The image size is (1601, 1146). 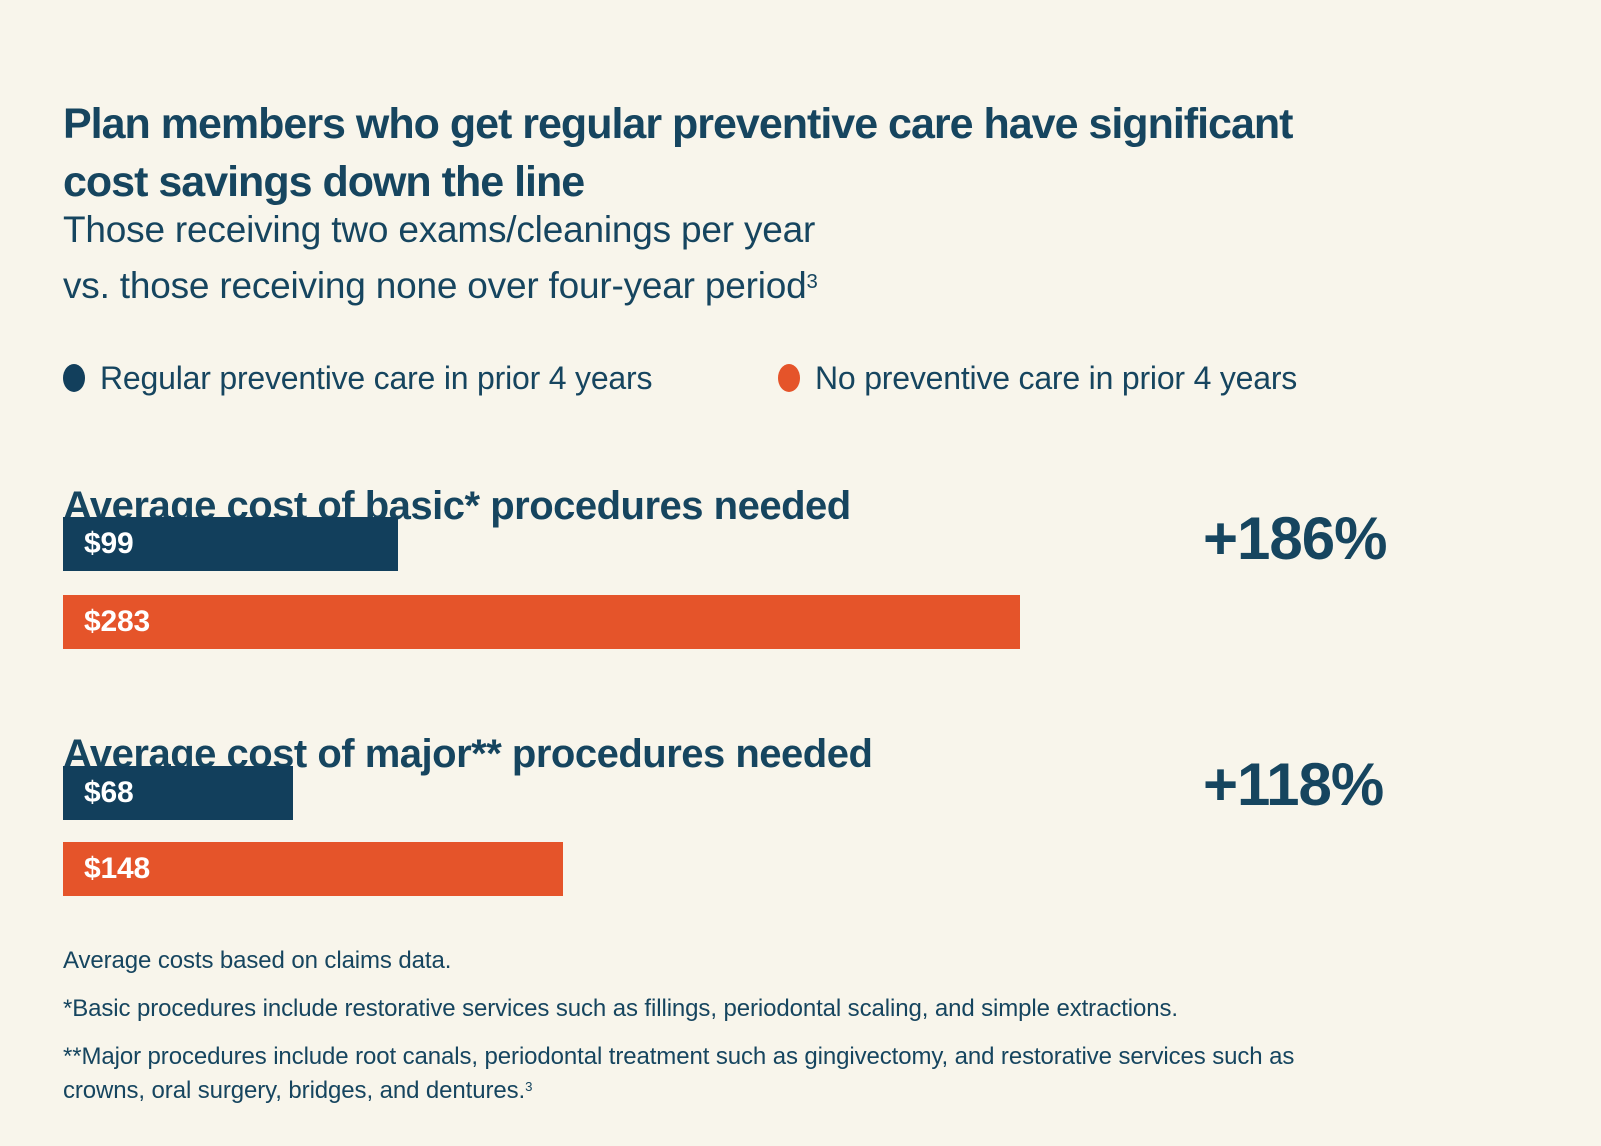 I want to click on percent-increase-major: +118%, so click(x=1293, y=784).